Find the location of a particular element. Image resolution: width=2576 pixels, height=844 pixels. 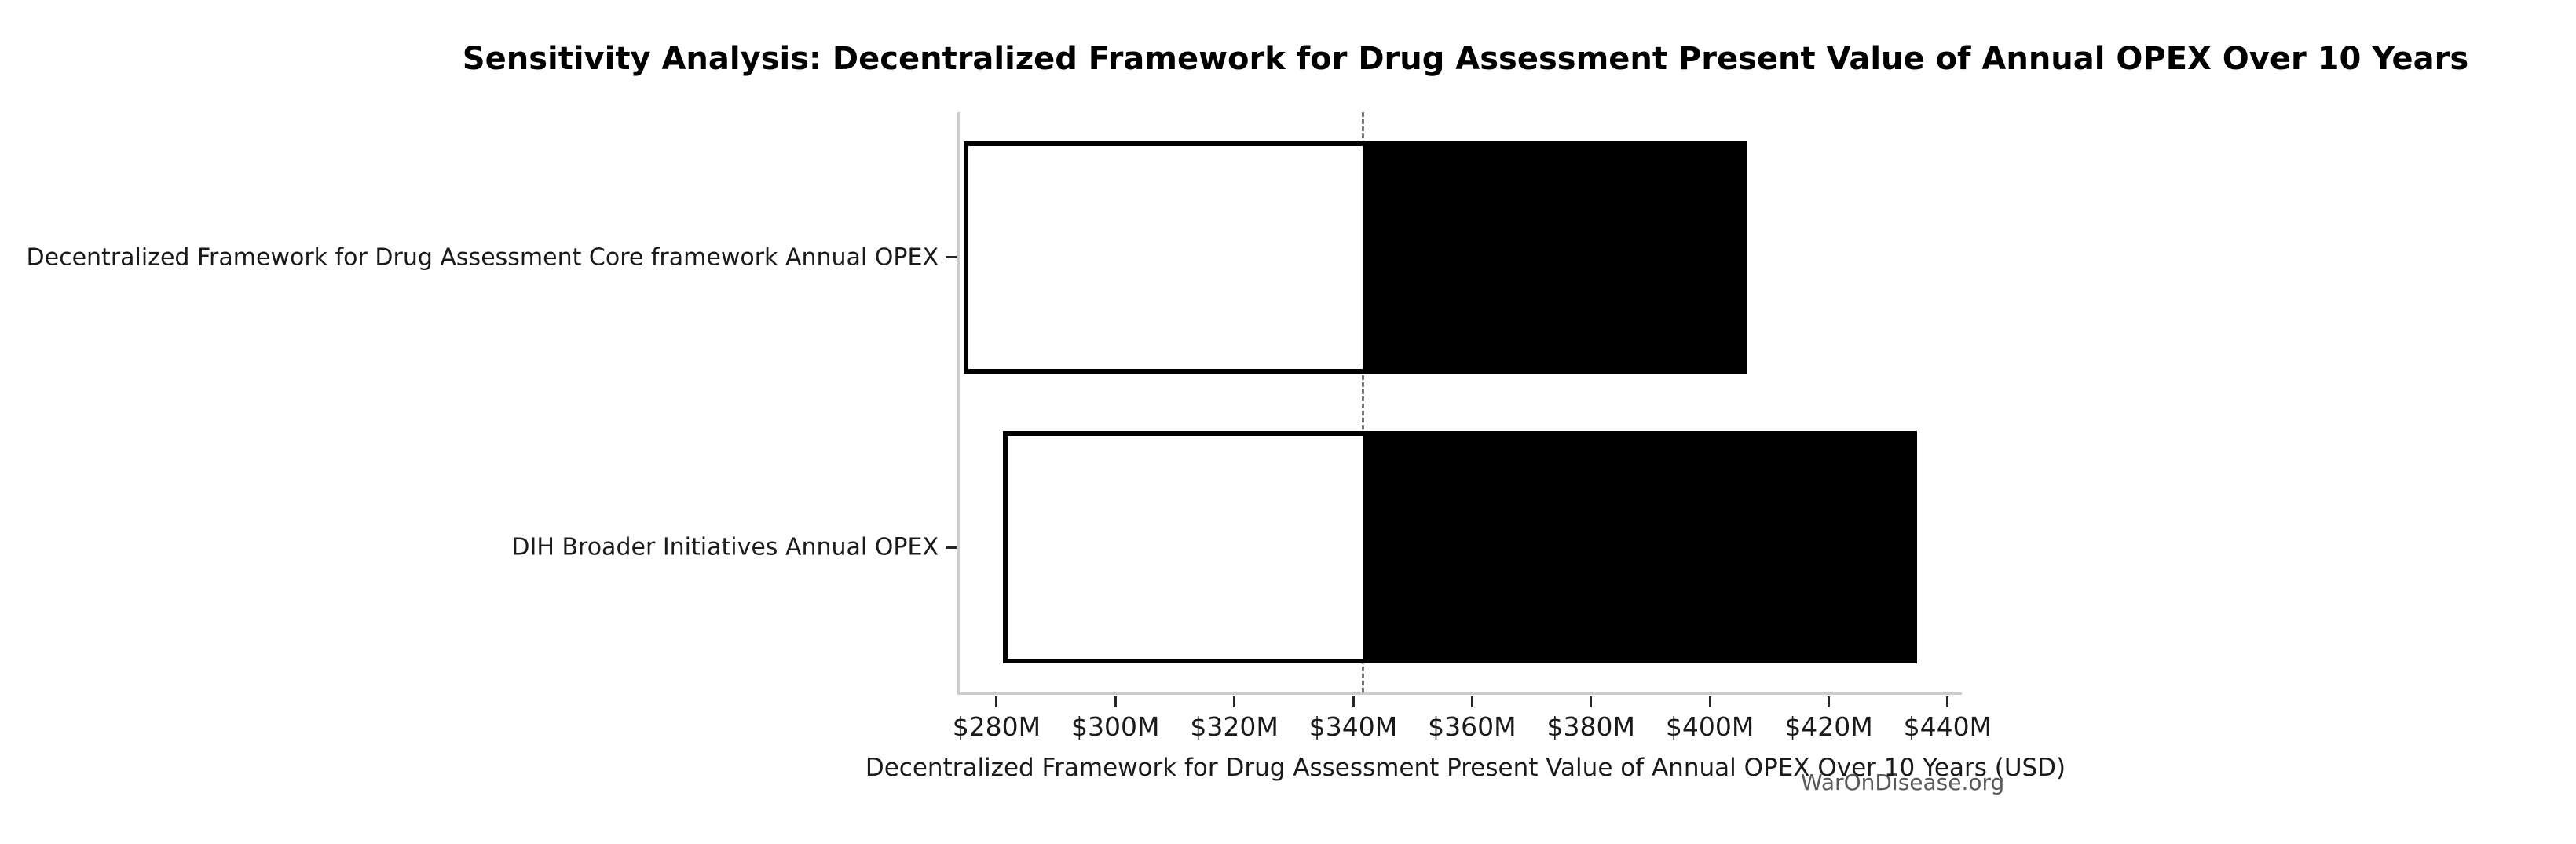

x-tick-label: $420M is located at coordinates (1829, 726).